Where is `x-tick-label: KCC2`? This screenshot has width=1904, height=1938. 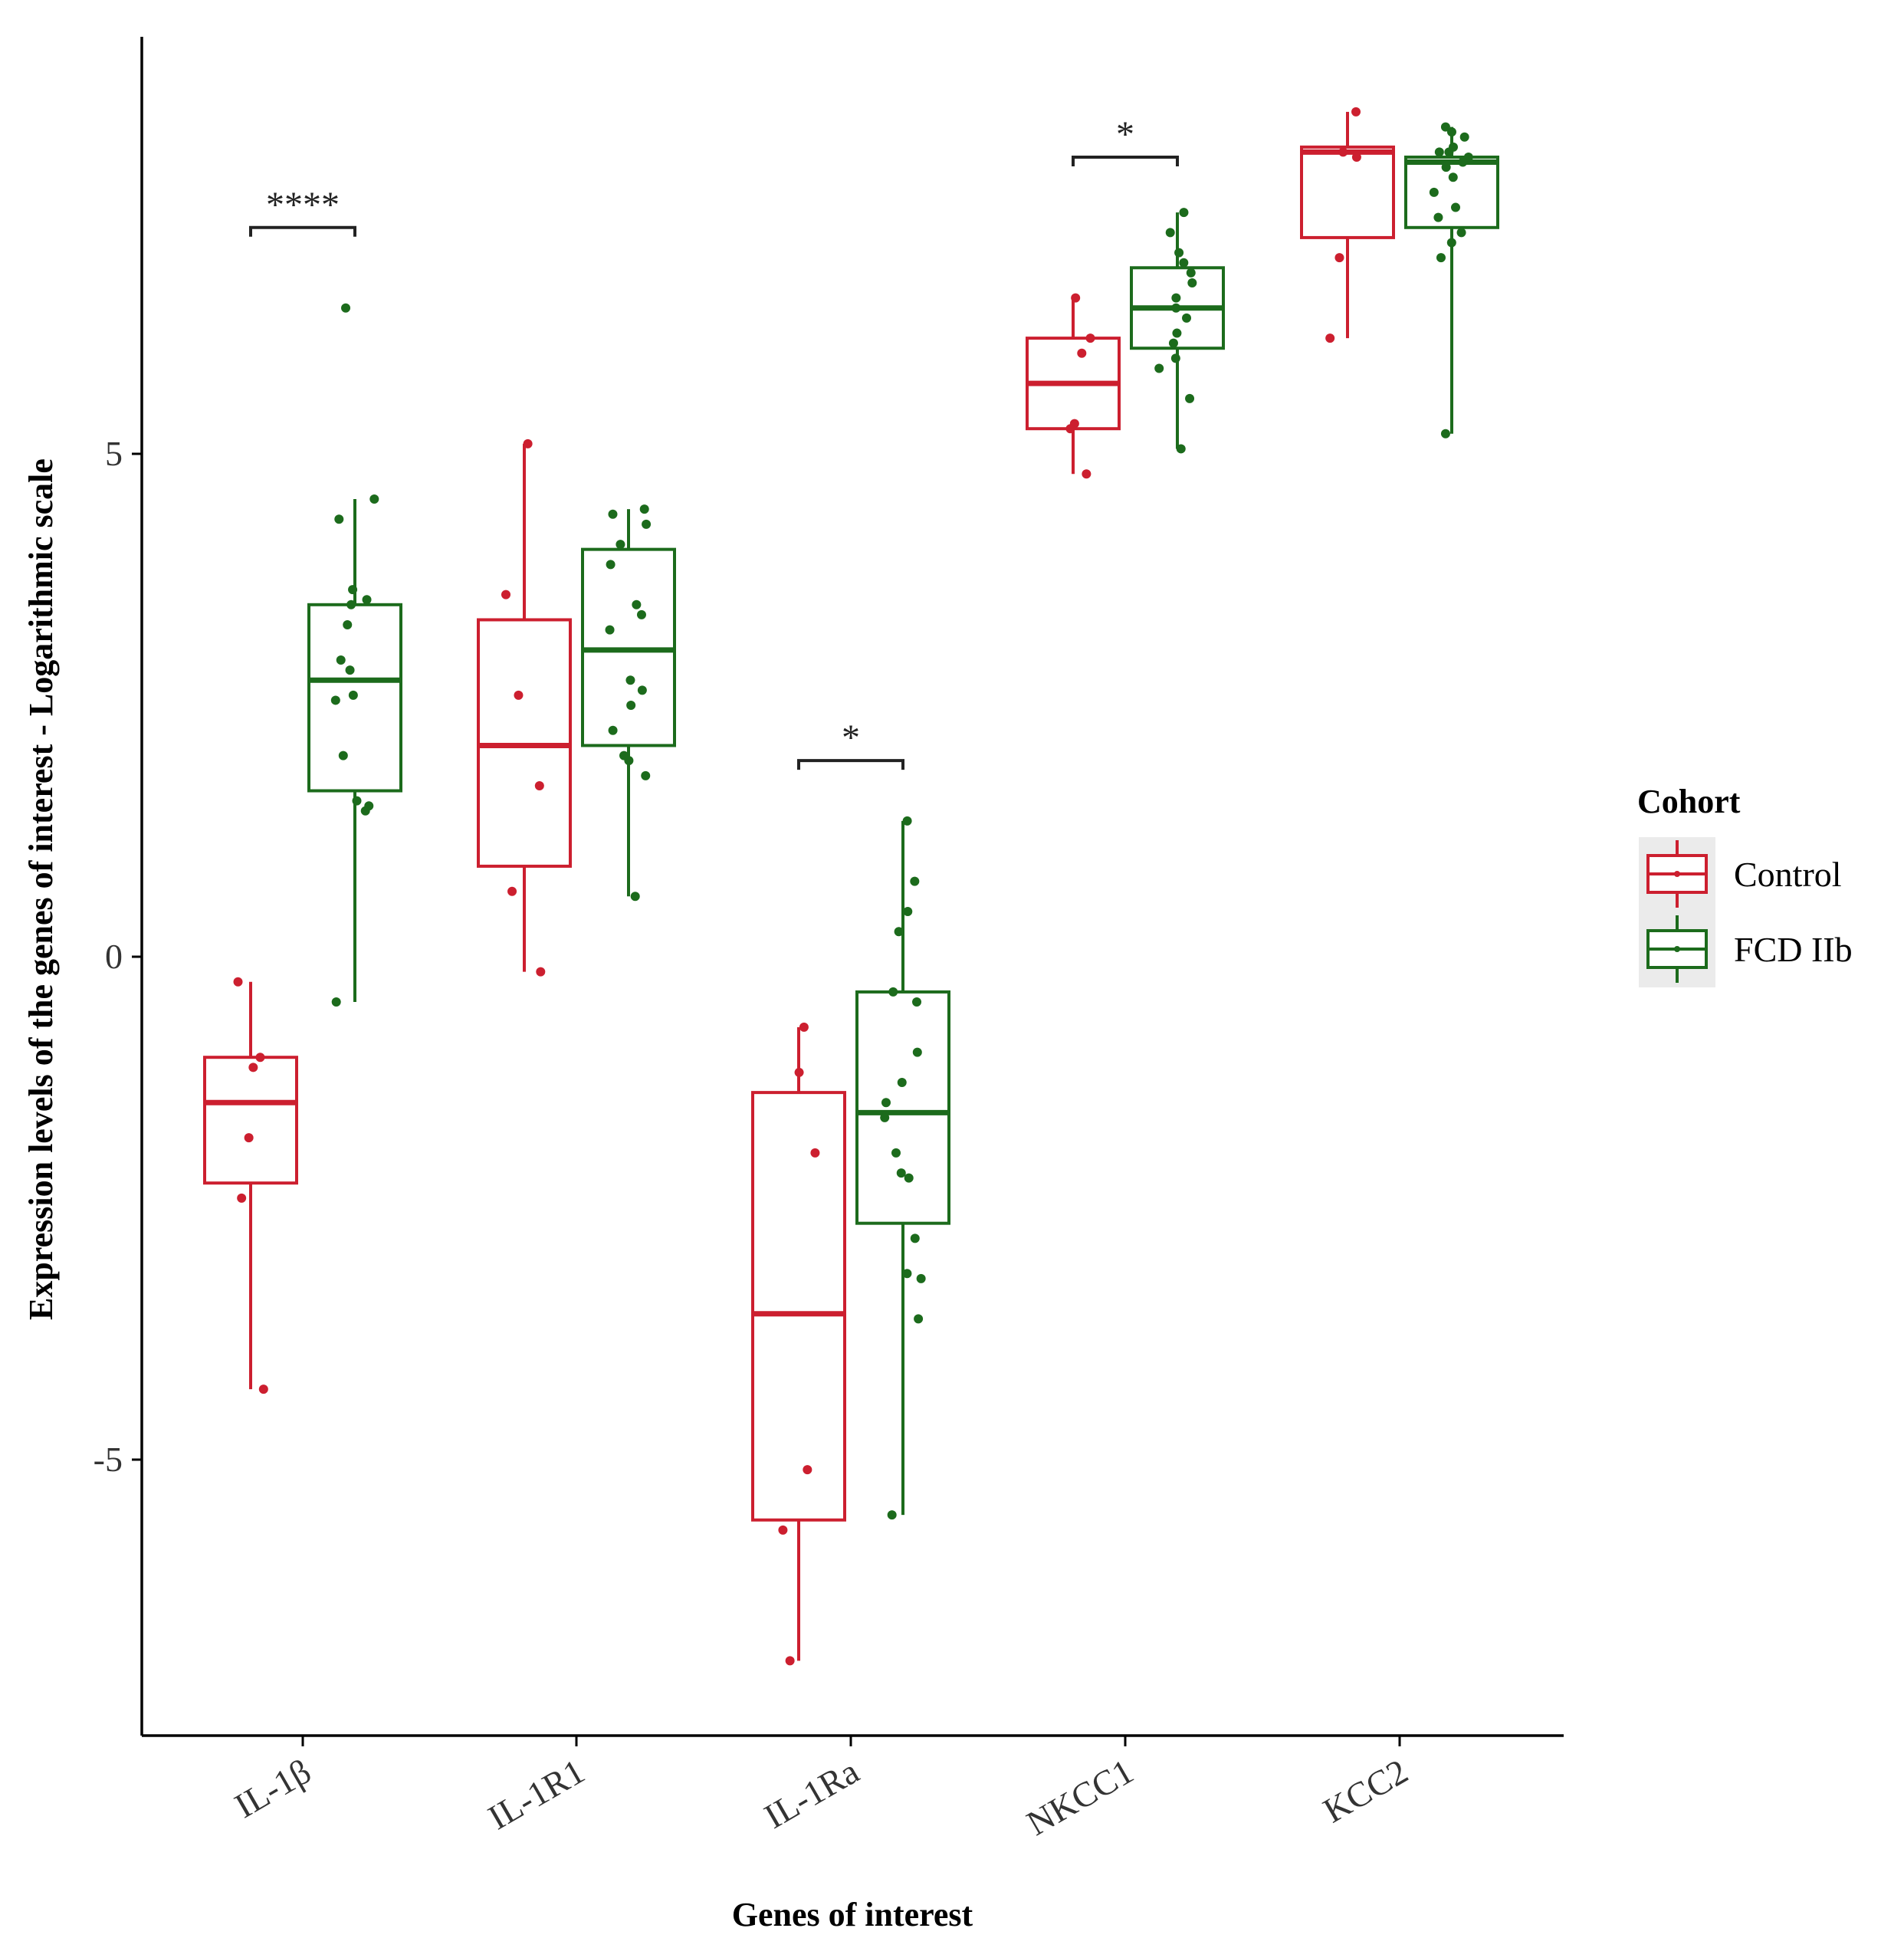 x-tick-label: KCC2 is located at coordinates (1365, 1791).